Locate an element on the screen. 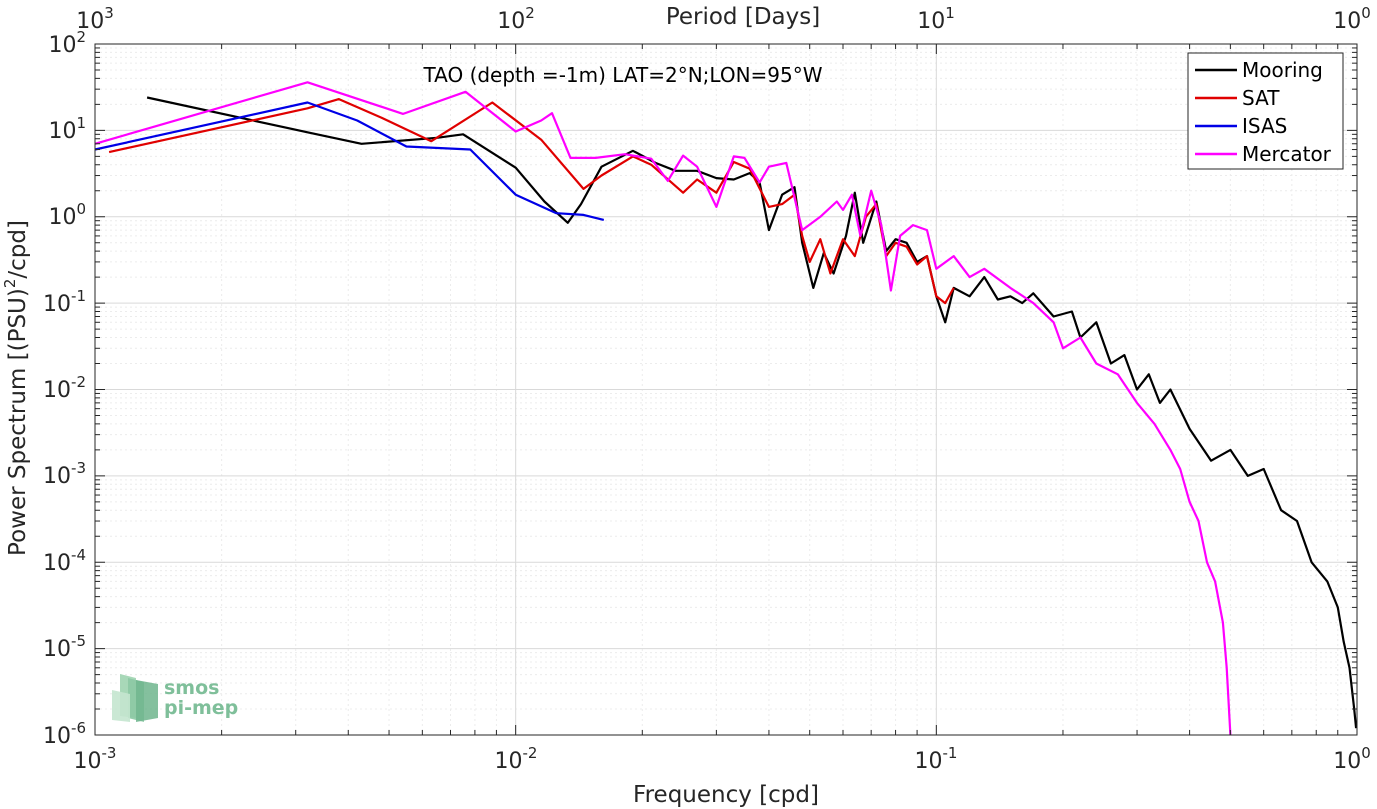  y-tick-label: 10⁰ is located at coordinates (67, 215).